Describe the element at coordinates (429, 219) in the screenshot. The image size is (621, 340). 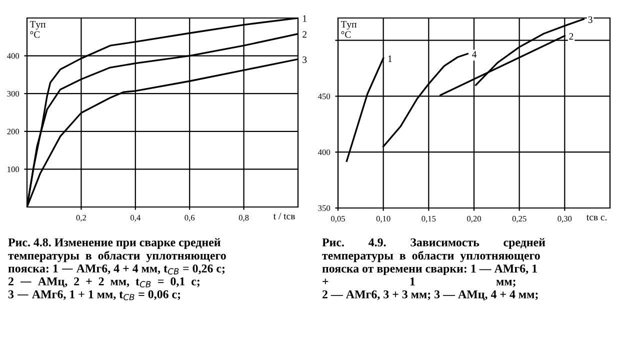
I see `x-tick-label: 0,15` at that location.